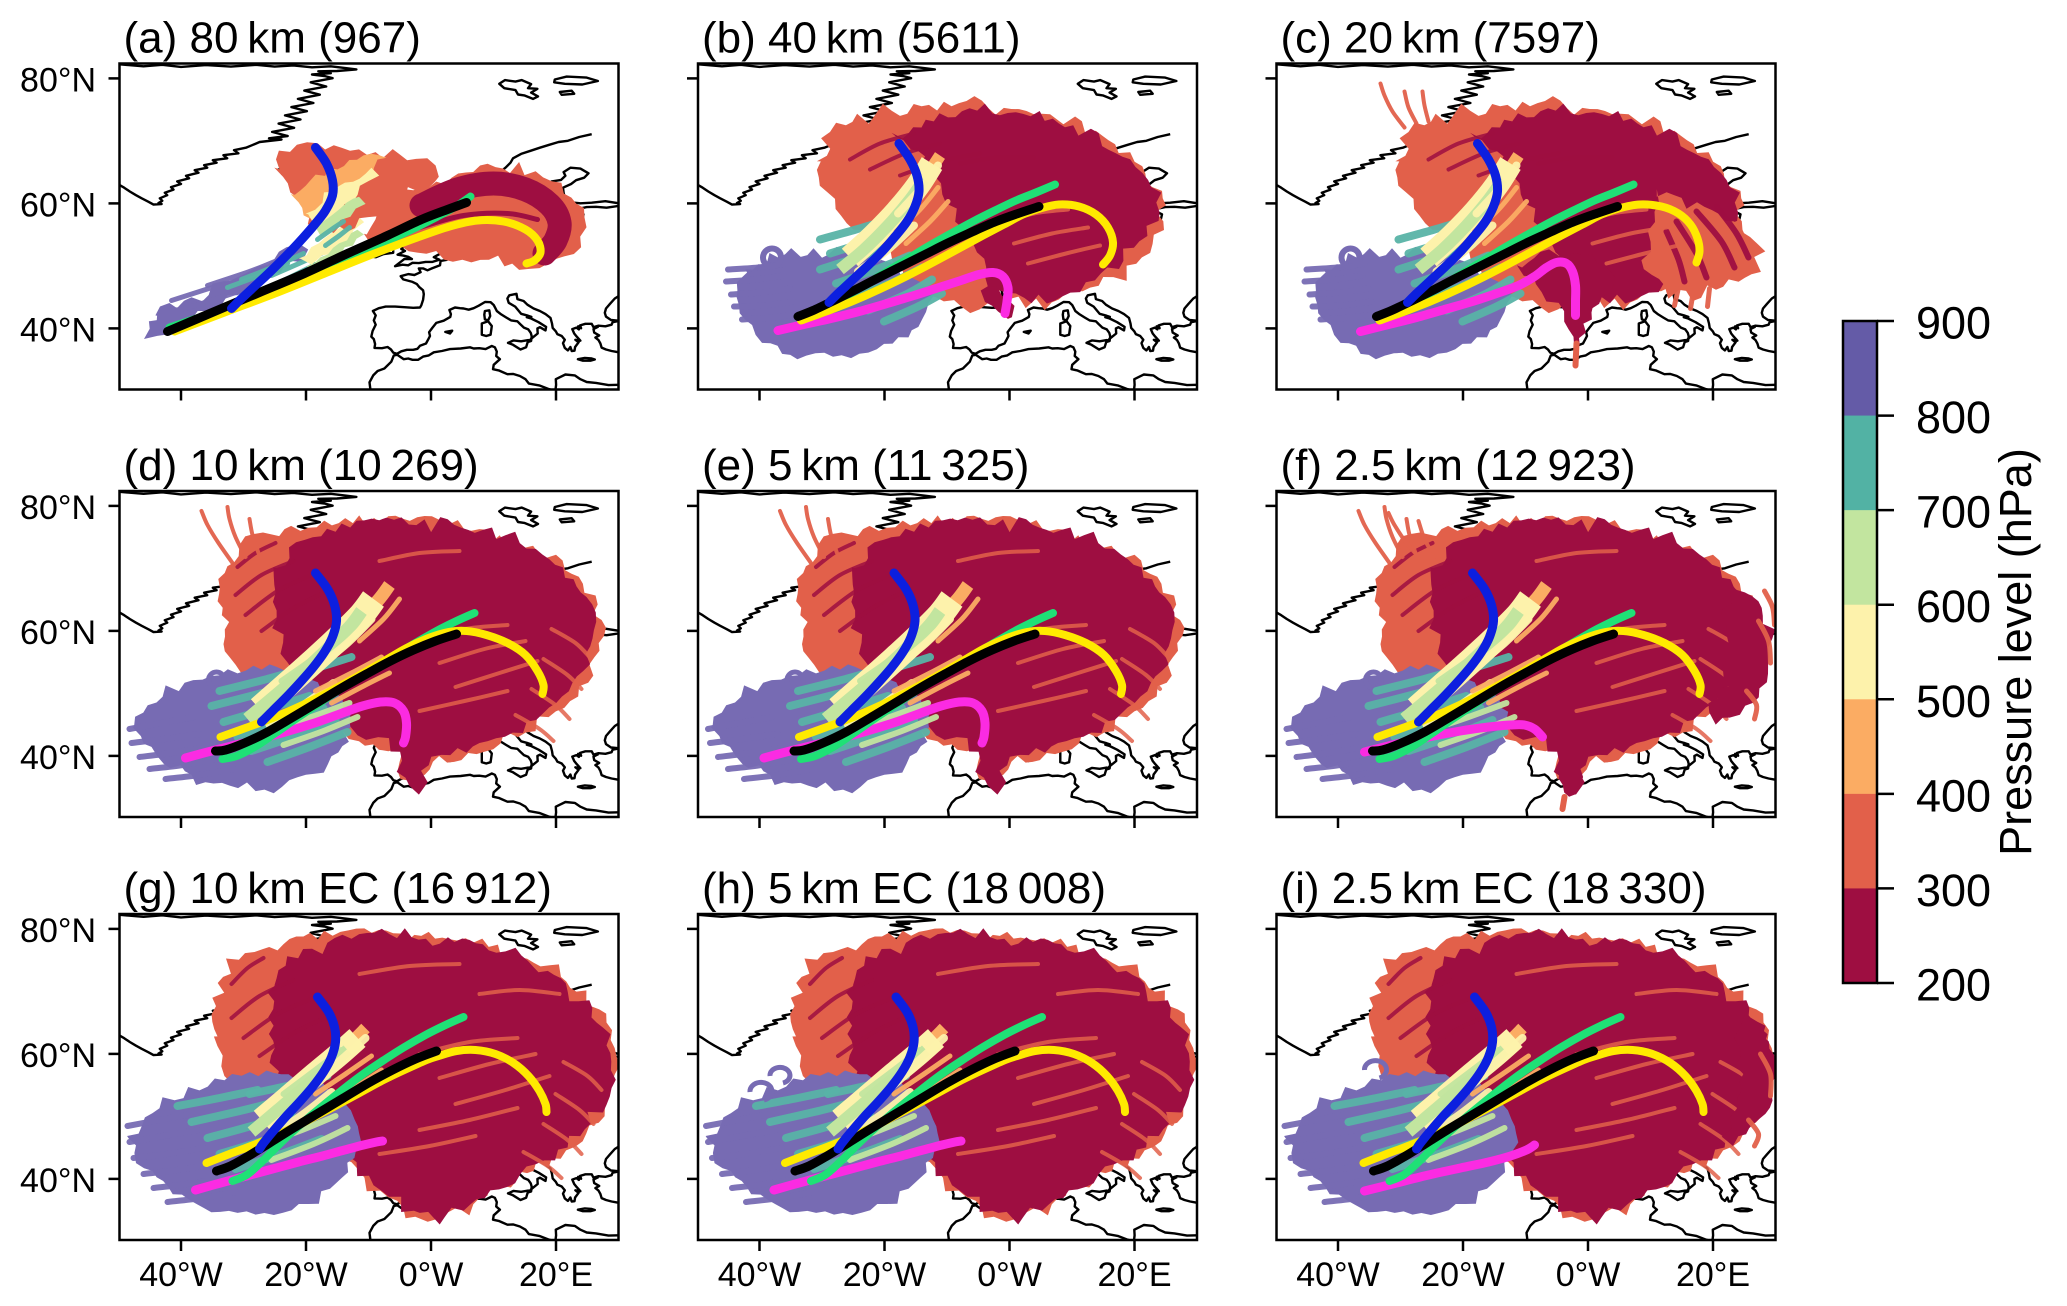 This screenshot has height=1306, width=2067. I want to click on svg-text: (d) 10 km (10 269), so click(301, 465).